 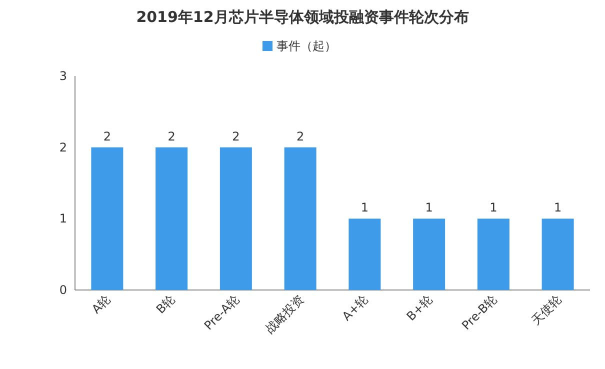 I want to click on y-tick-label: 0, so click(x=63, y=290).